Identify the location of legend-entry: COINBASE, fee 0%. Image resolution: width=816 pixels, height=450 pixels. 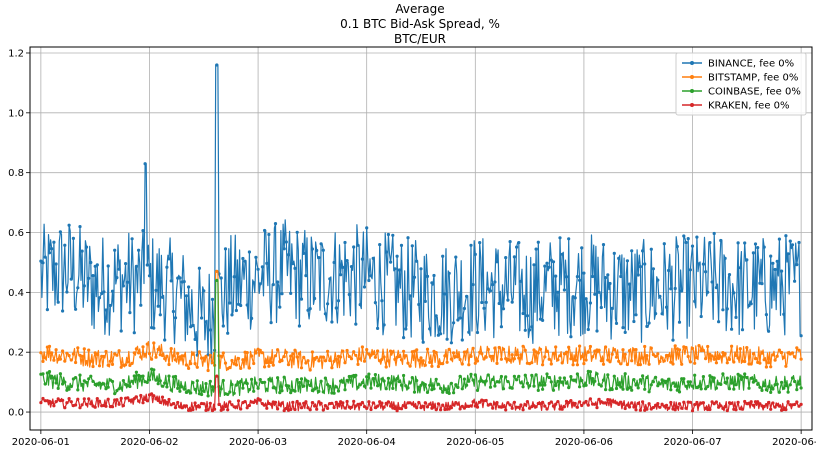
(754, 92).